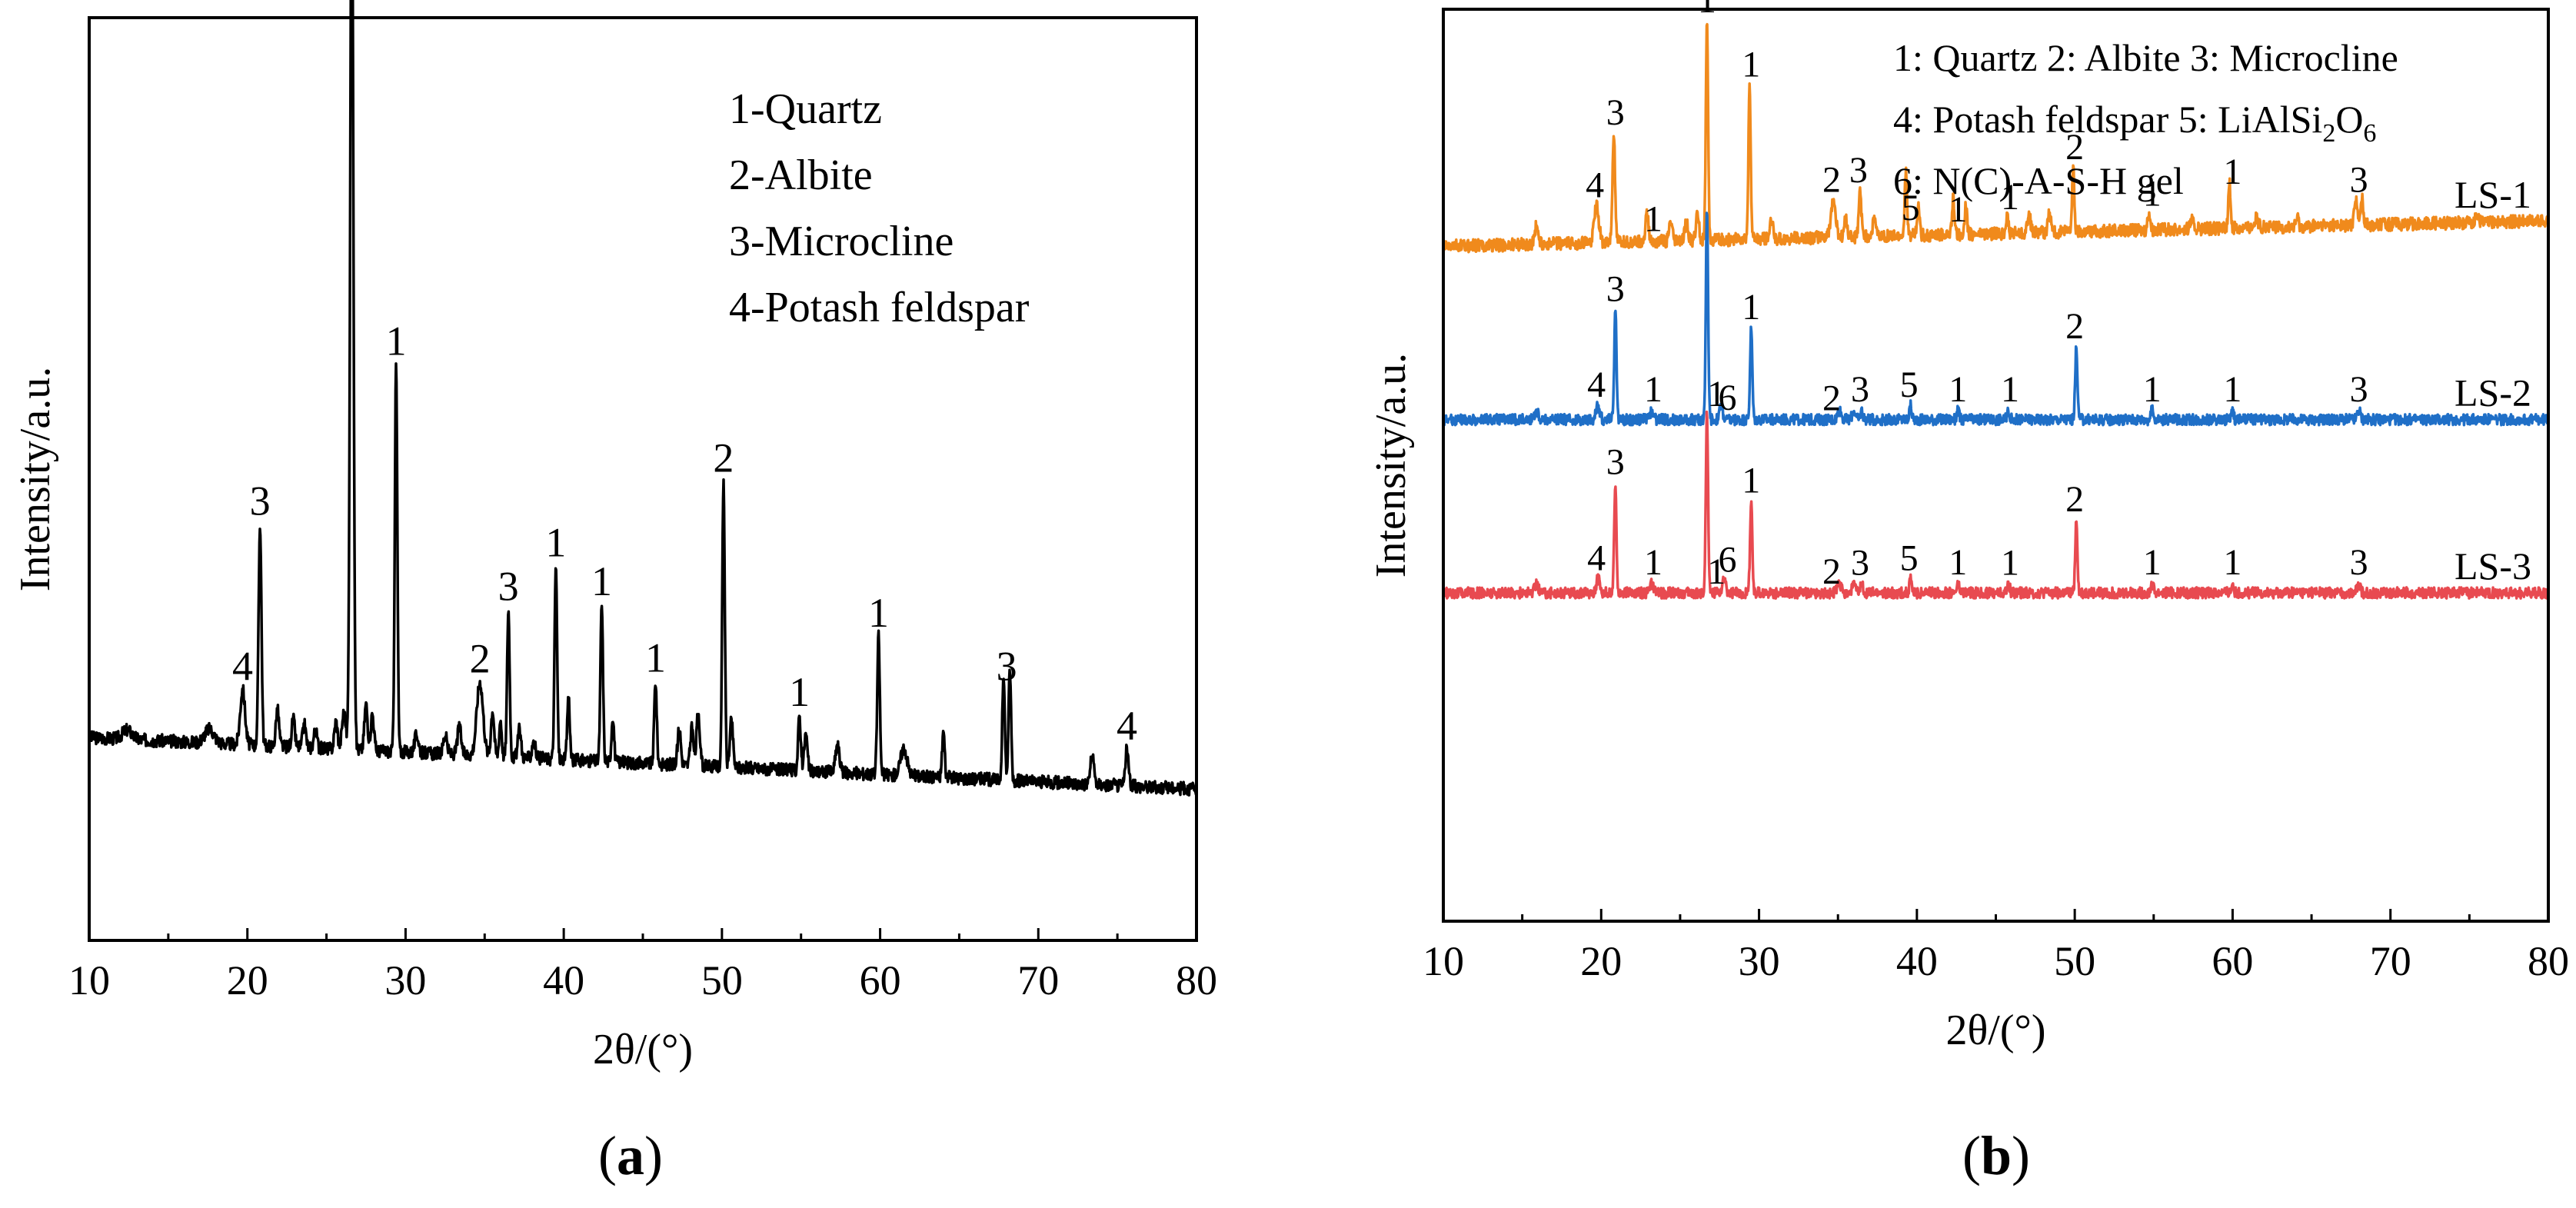  I want to click on panel-a-label: a, so click(630, 1155).